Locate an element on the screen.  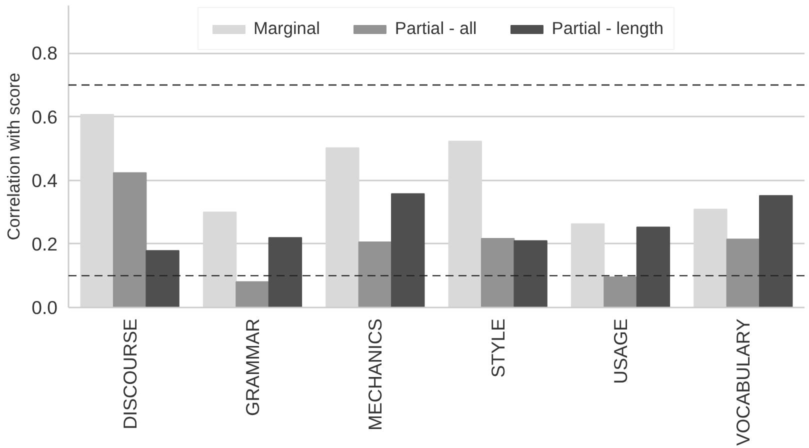
y-tick-label: 0.8 is located at coordinates (45, 53).